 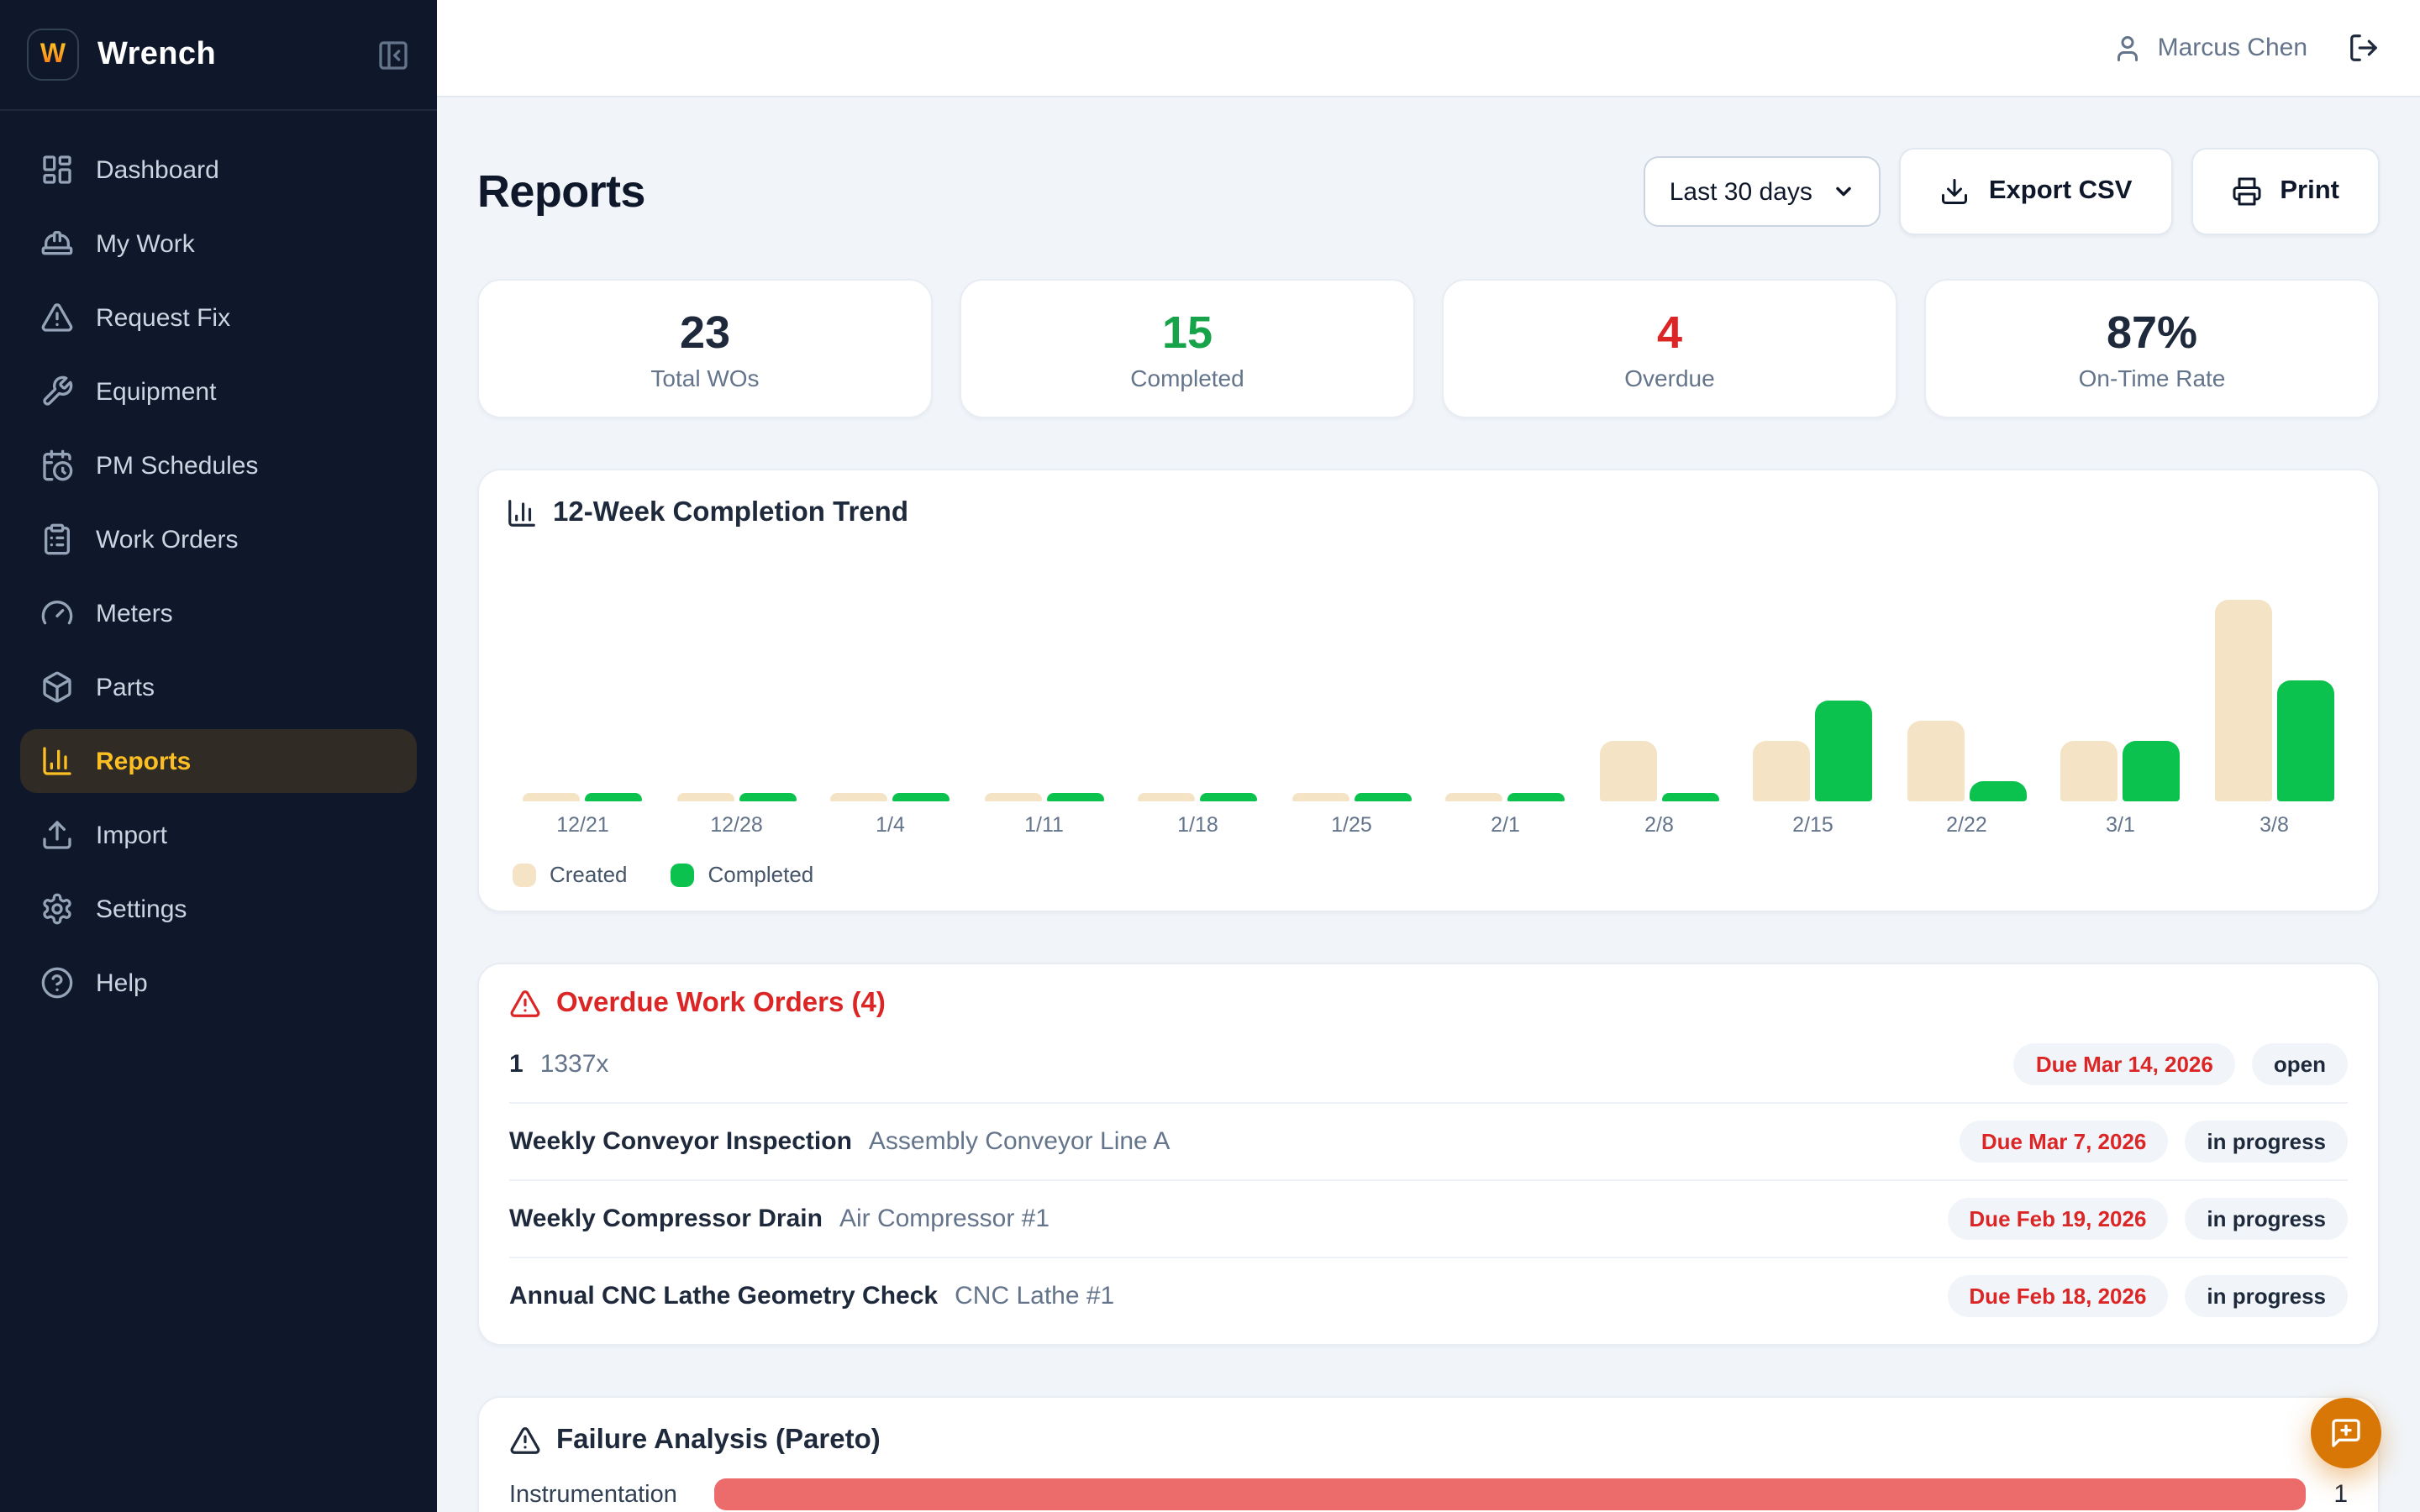 I want to click on sidebar-header: W Wrench, so click(x=218, y=55).